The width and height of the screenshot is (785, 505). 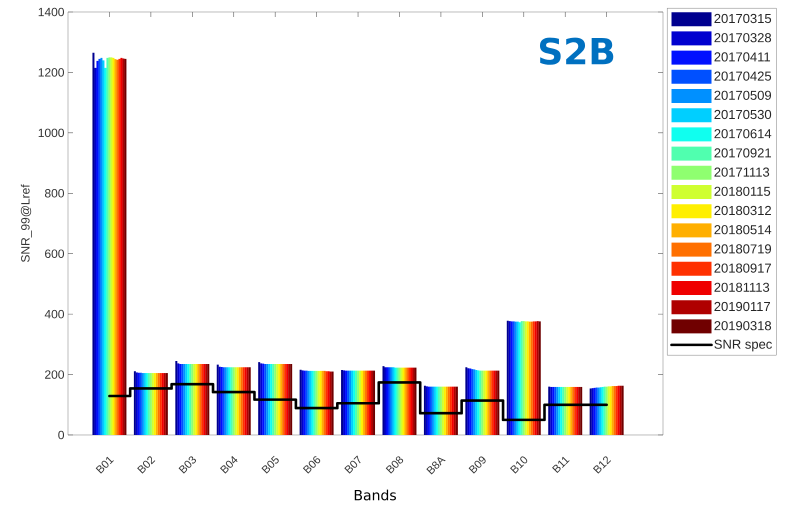 What do you see at coordinates (436, 465) in the screenshot?
I see `x-tick-label: B8A` at bounding box center [436, 465].